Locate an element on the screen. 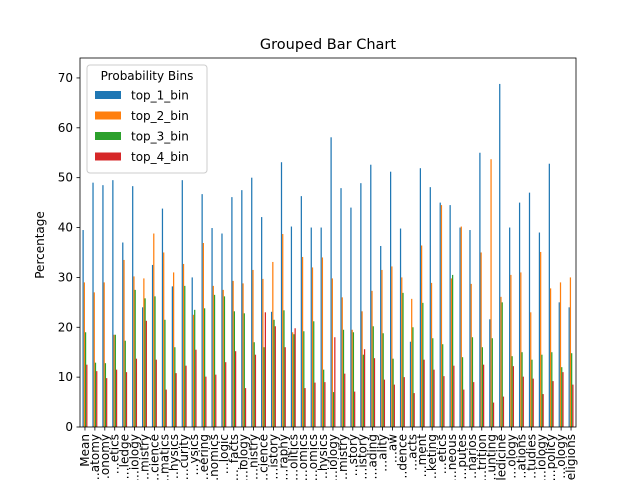 The image size is (640, 484). y-tick-label-20: 20 is located at coordinates (65, 327).